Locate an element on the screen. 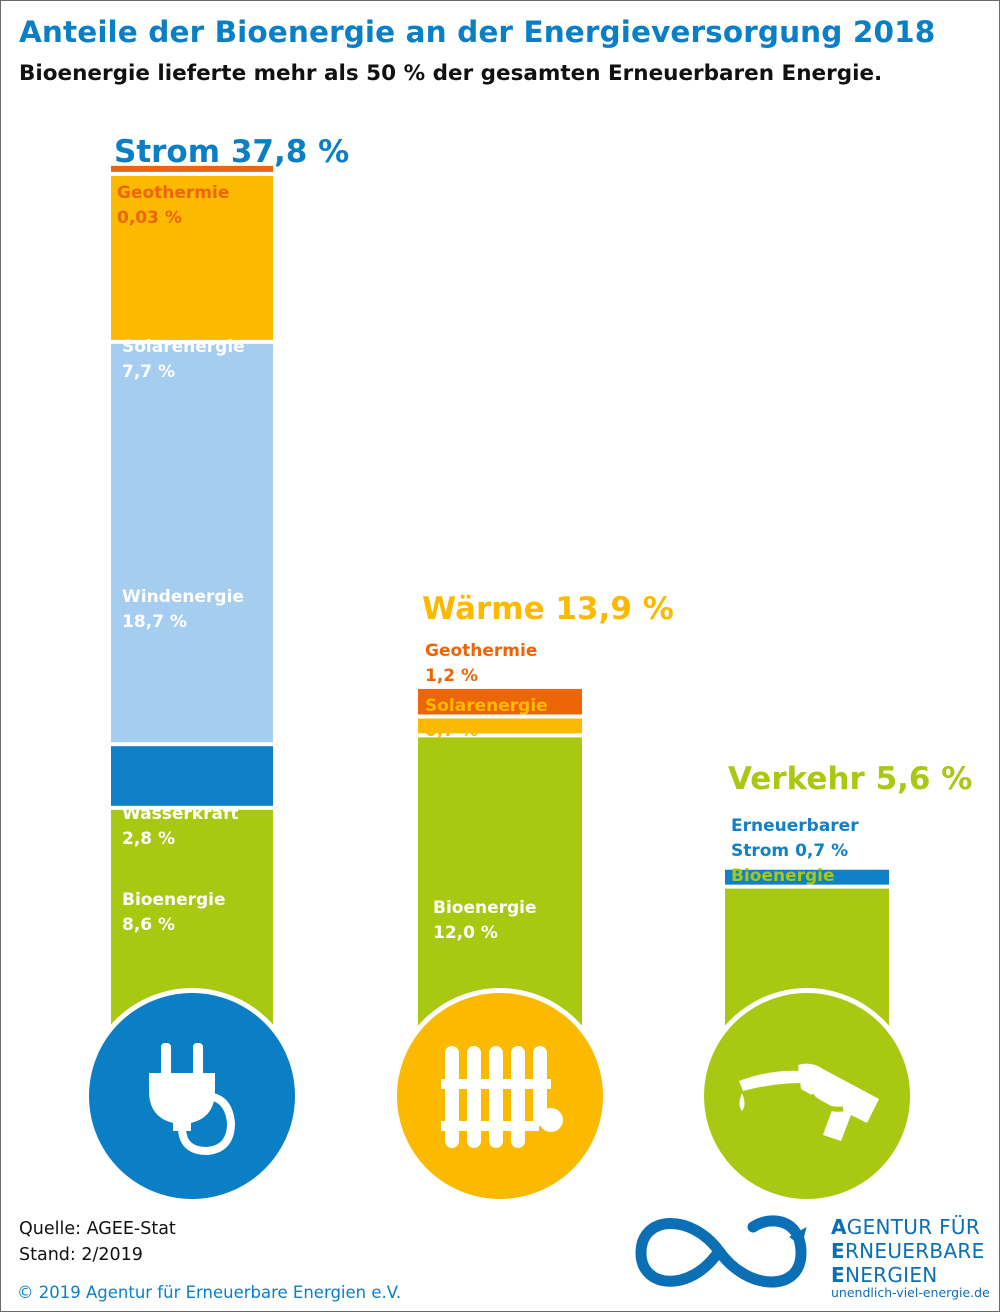 The height and width of the screenshot is (1312, 1000). power-plug-icon is located at coordinates (192, 1099).